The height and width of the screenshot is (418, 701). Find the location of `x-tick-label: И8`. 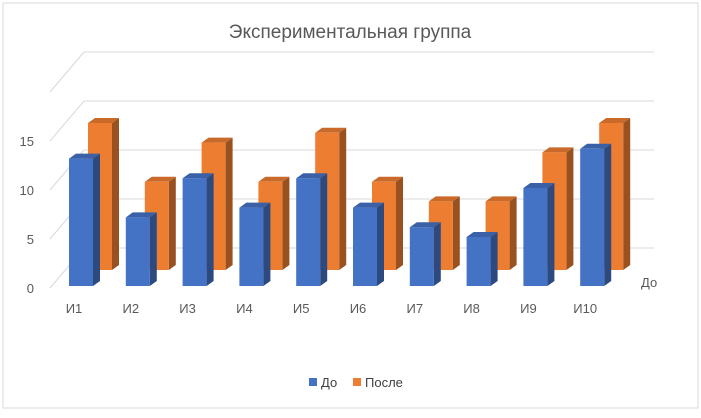

x-tick-label: И8 is located at coordinates (471, 308).